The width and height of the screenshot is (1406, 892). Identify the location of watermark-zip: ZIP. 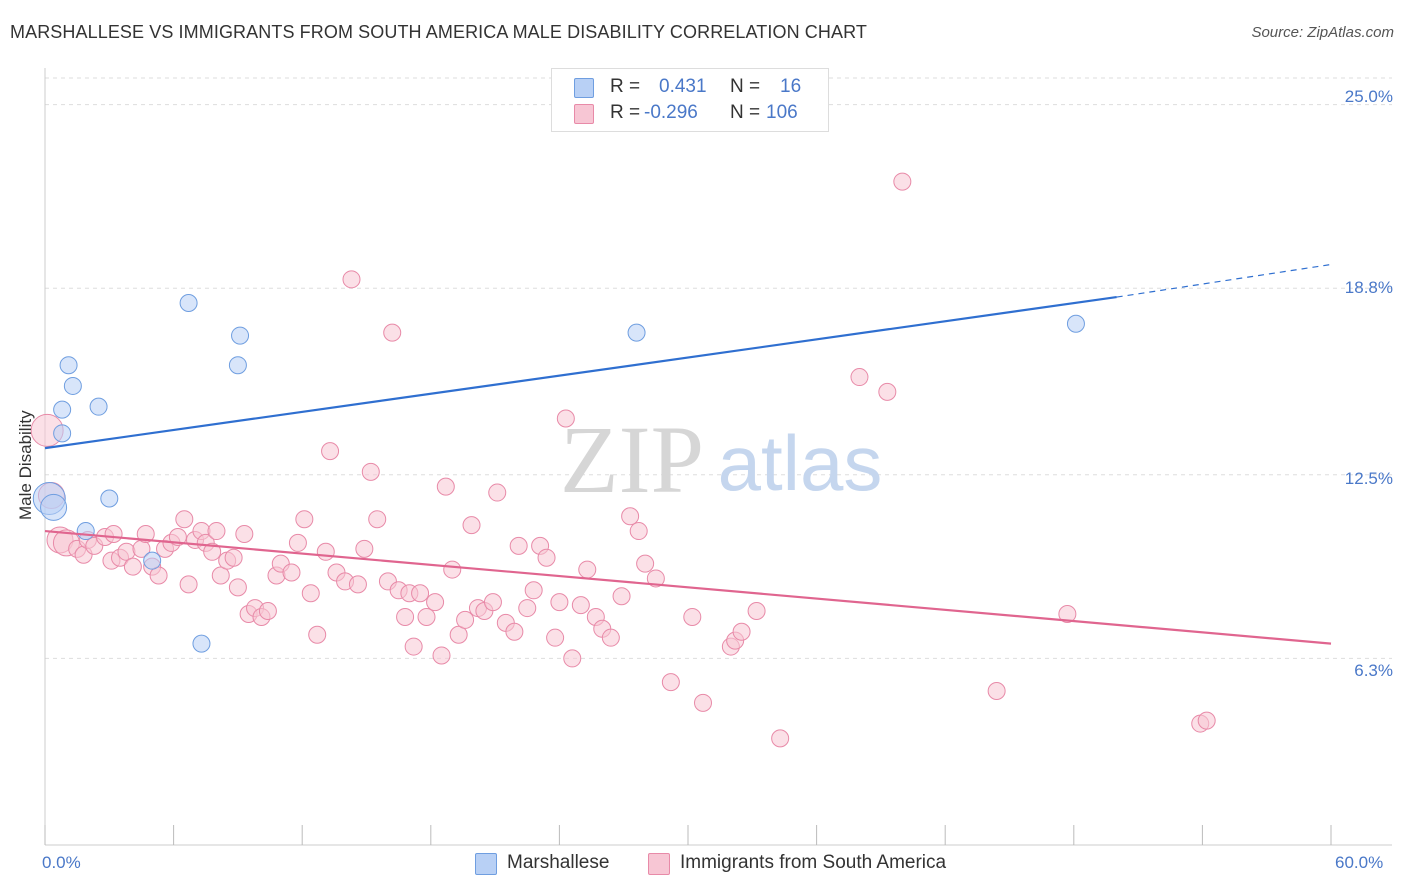
(632, 459).